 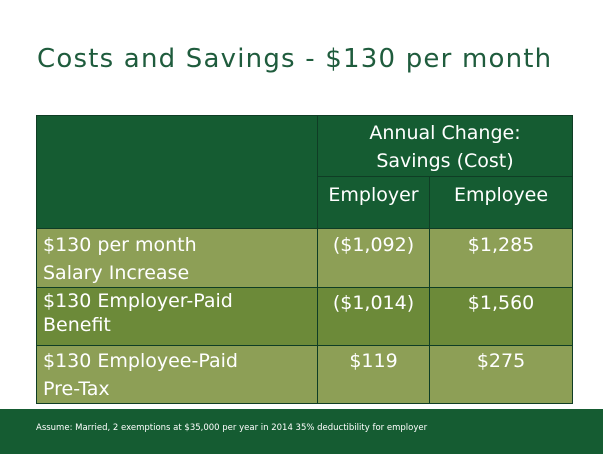 I want to click on row-label: $130 Employer-Paid Benefit, so click(x=177, y=316).